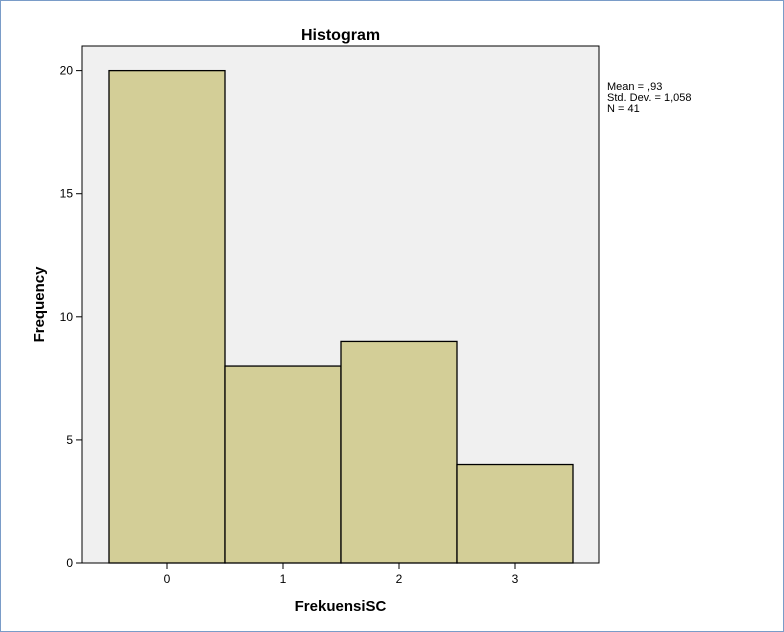  I want to click on stat-mean: Mean = ,93, so click(634, 87).